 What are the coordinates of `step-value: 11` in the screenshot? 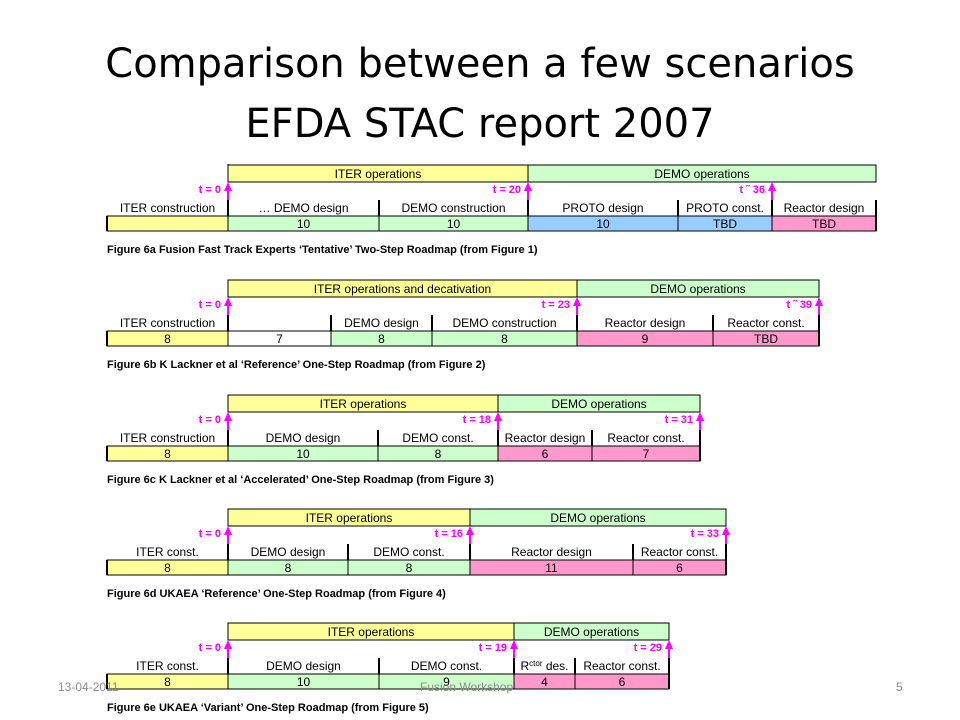 It's located at (551, 568).